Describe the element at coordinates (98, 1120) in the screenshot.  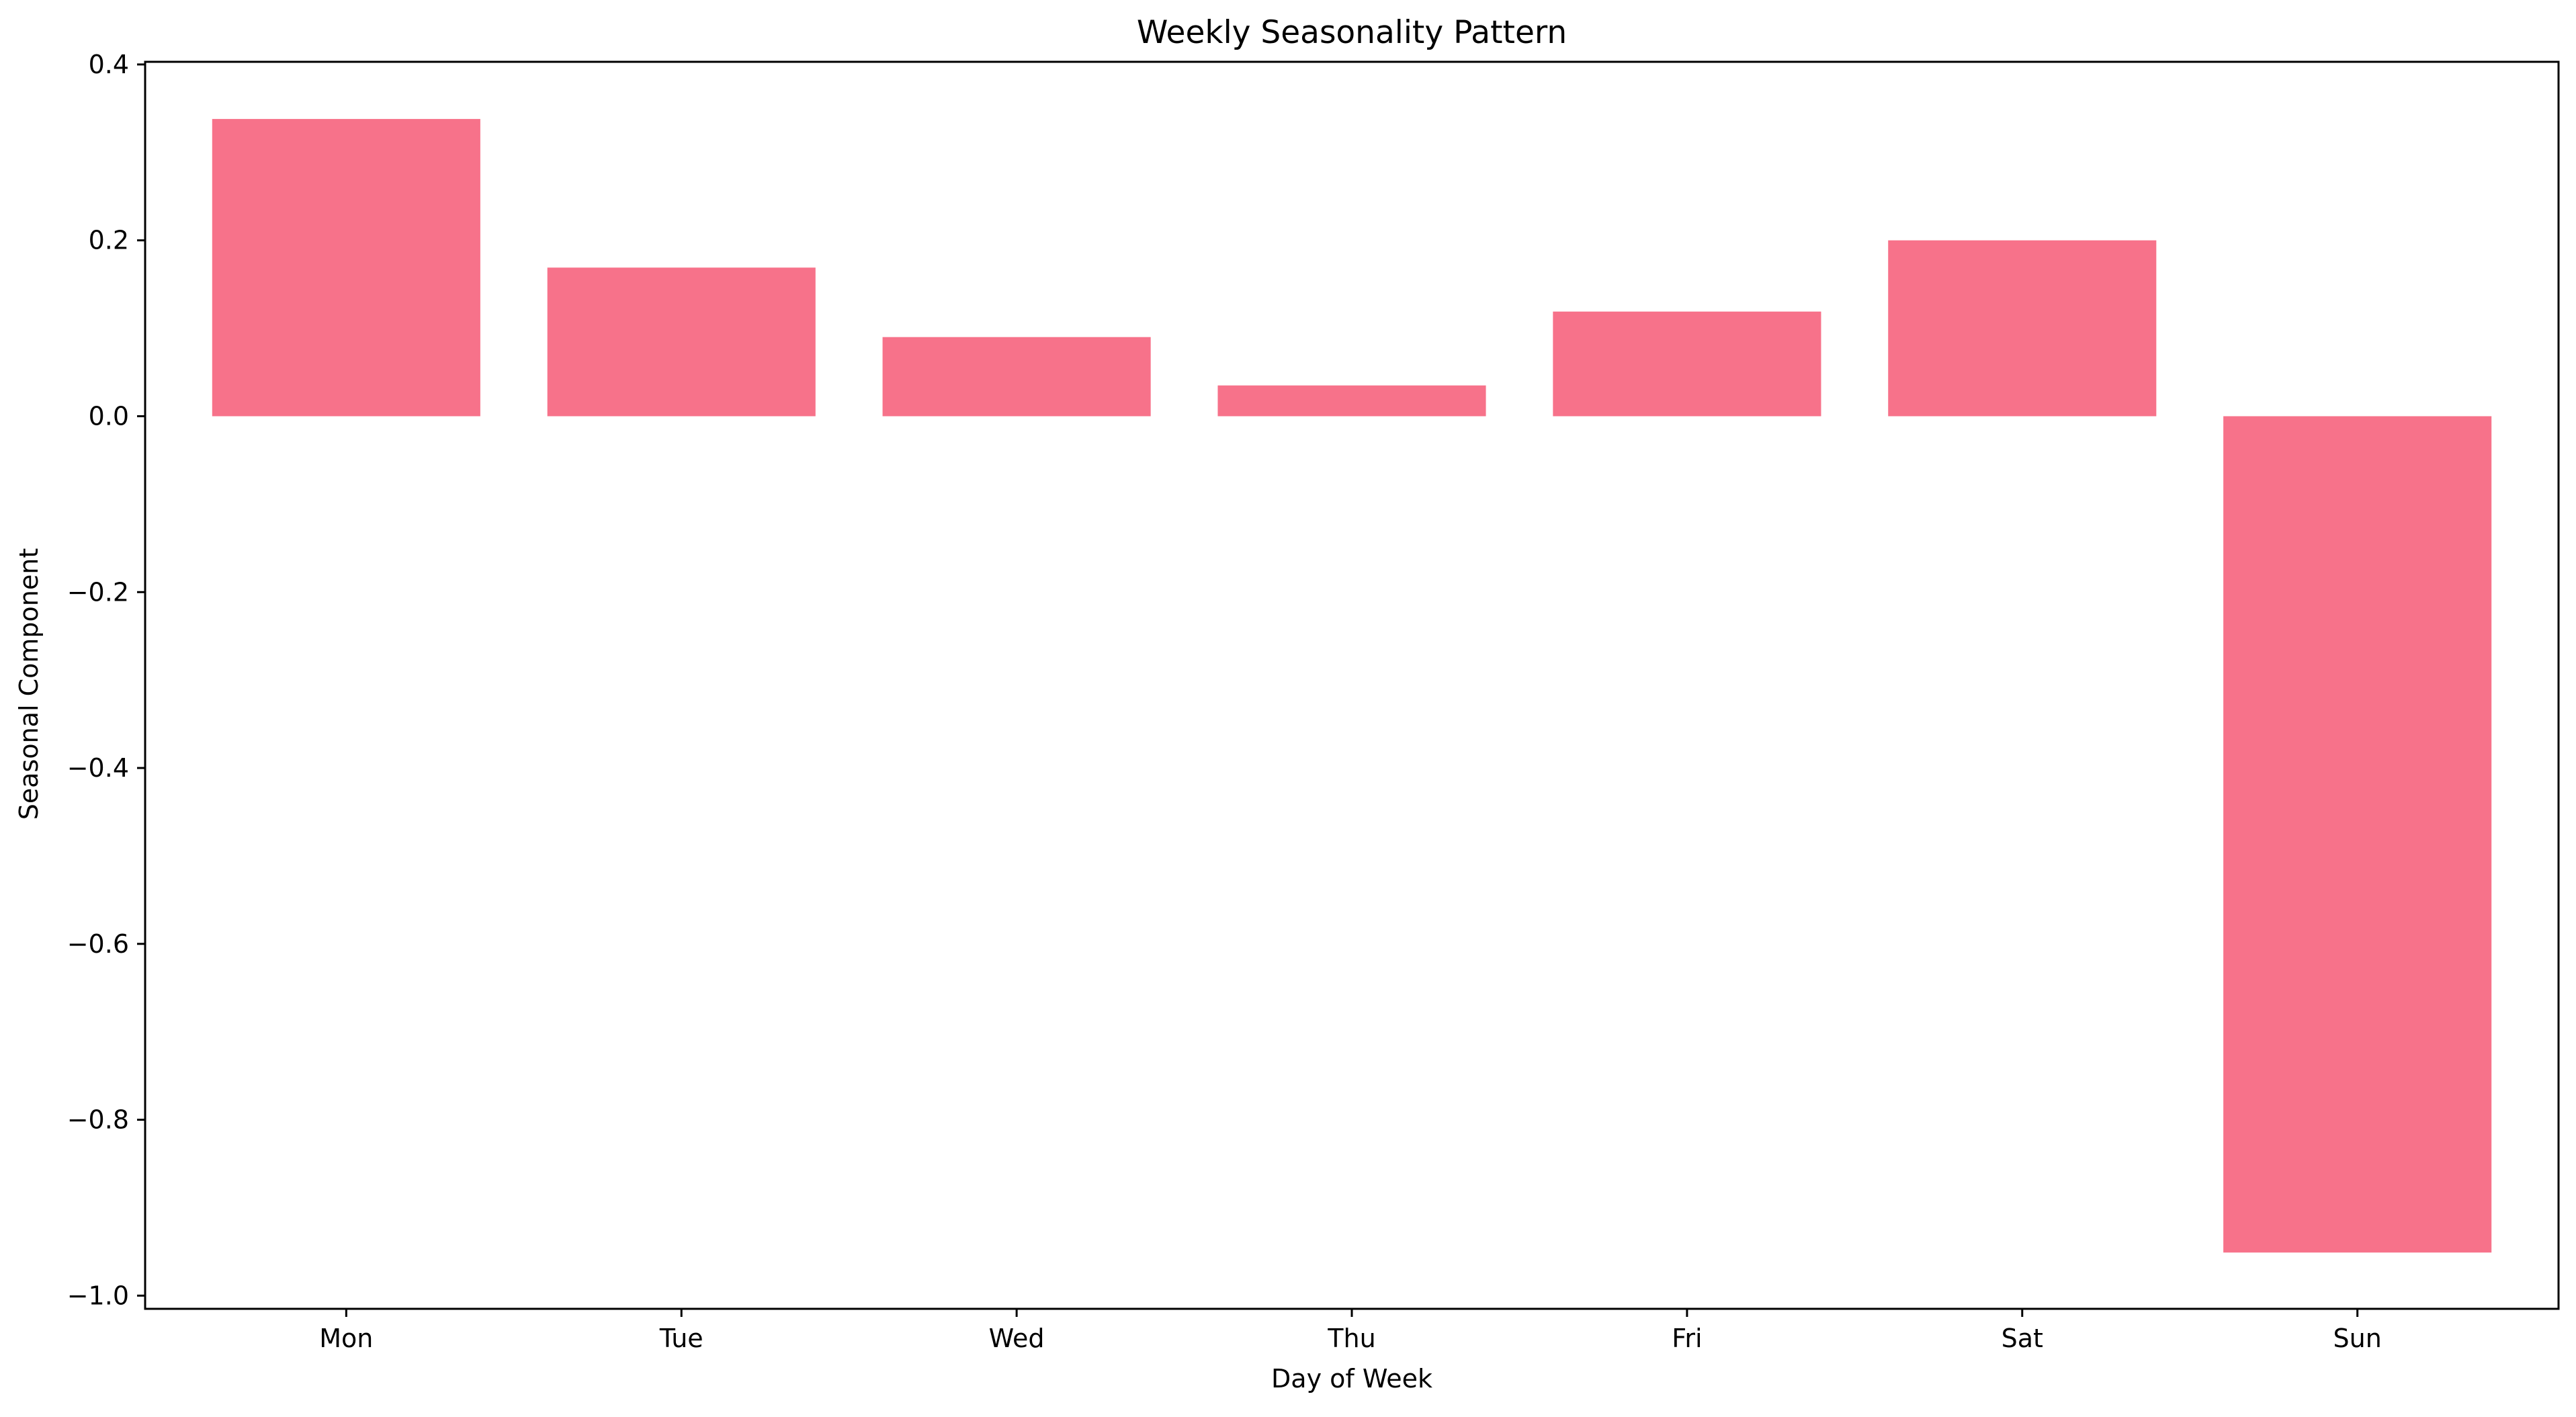
I see `y-tick-label: −0.8` at that location.